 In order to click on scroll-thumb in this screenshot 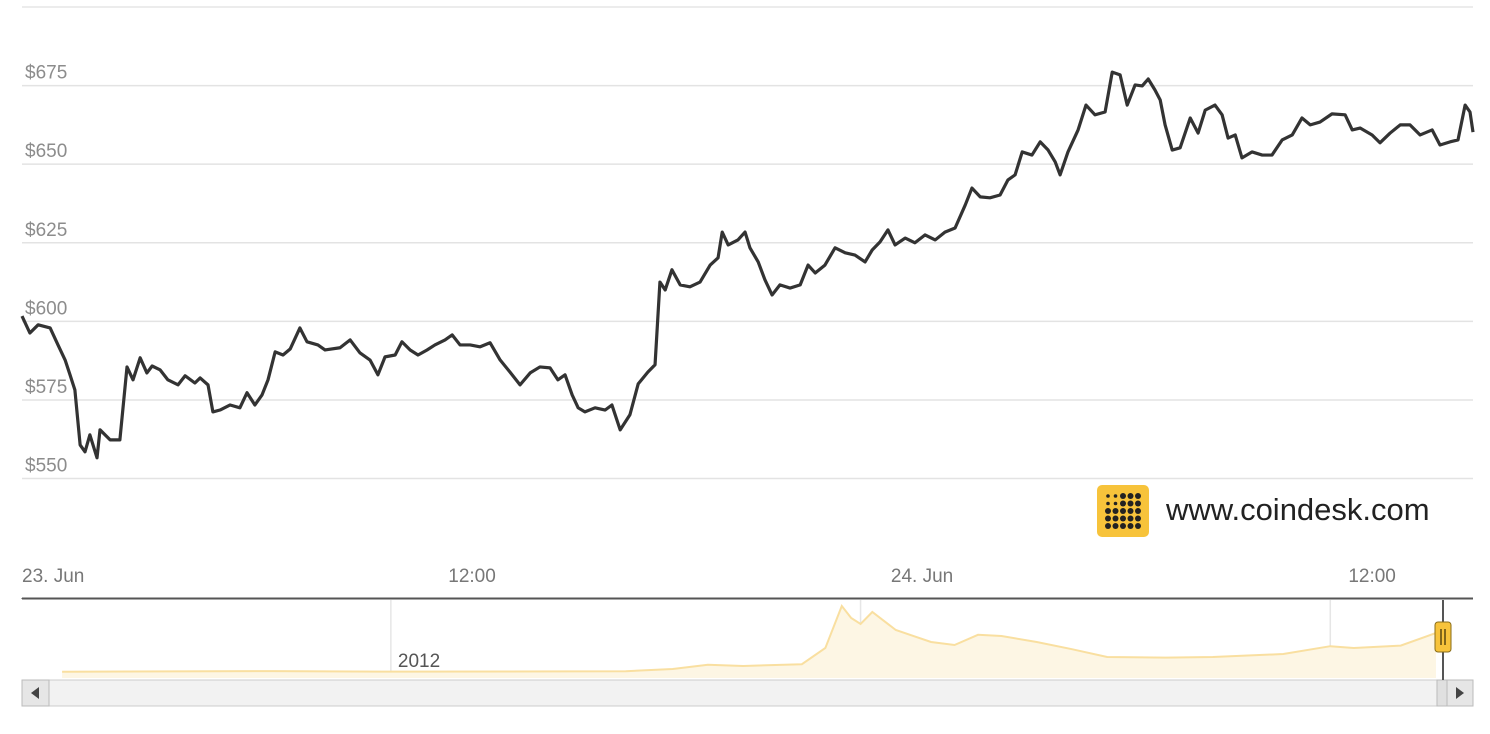, I will do `click(1442, 693)`.